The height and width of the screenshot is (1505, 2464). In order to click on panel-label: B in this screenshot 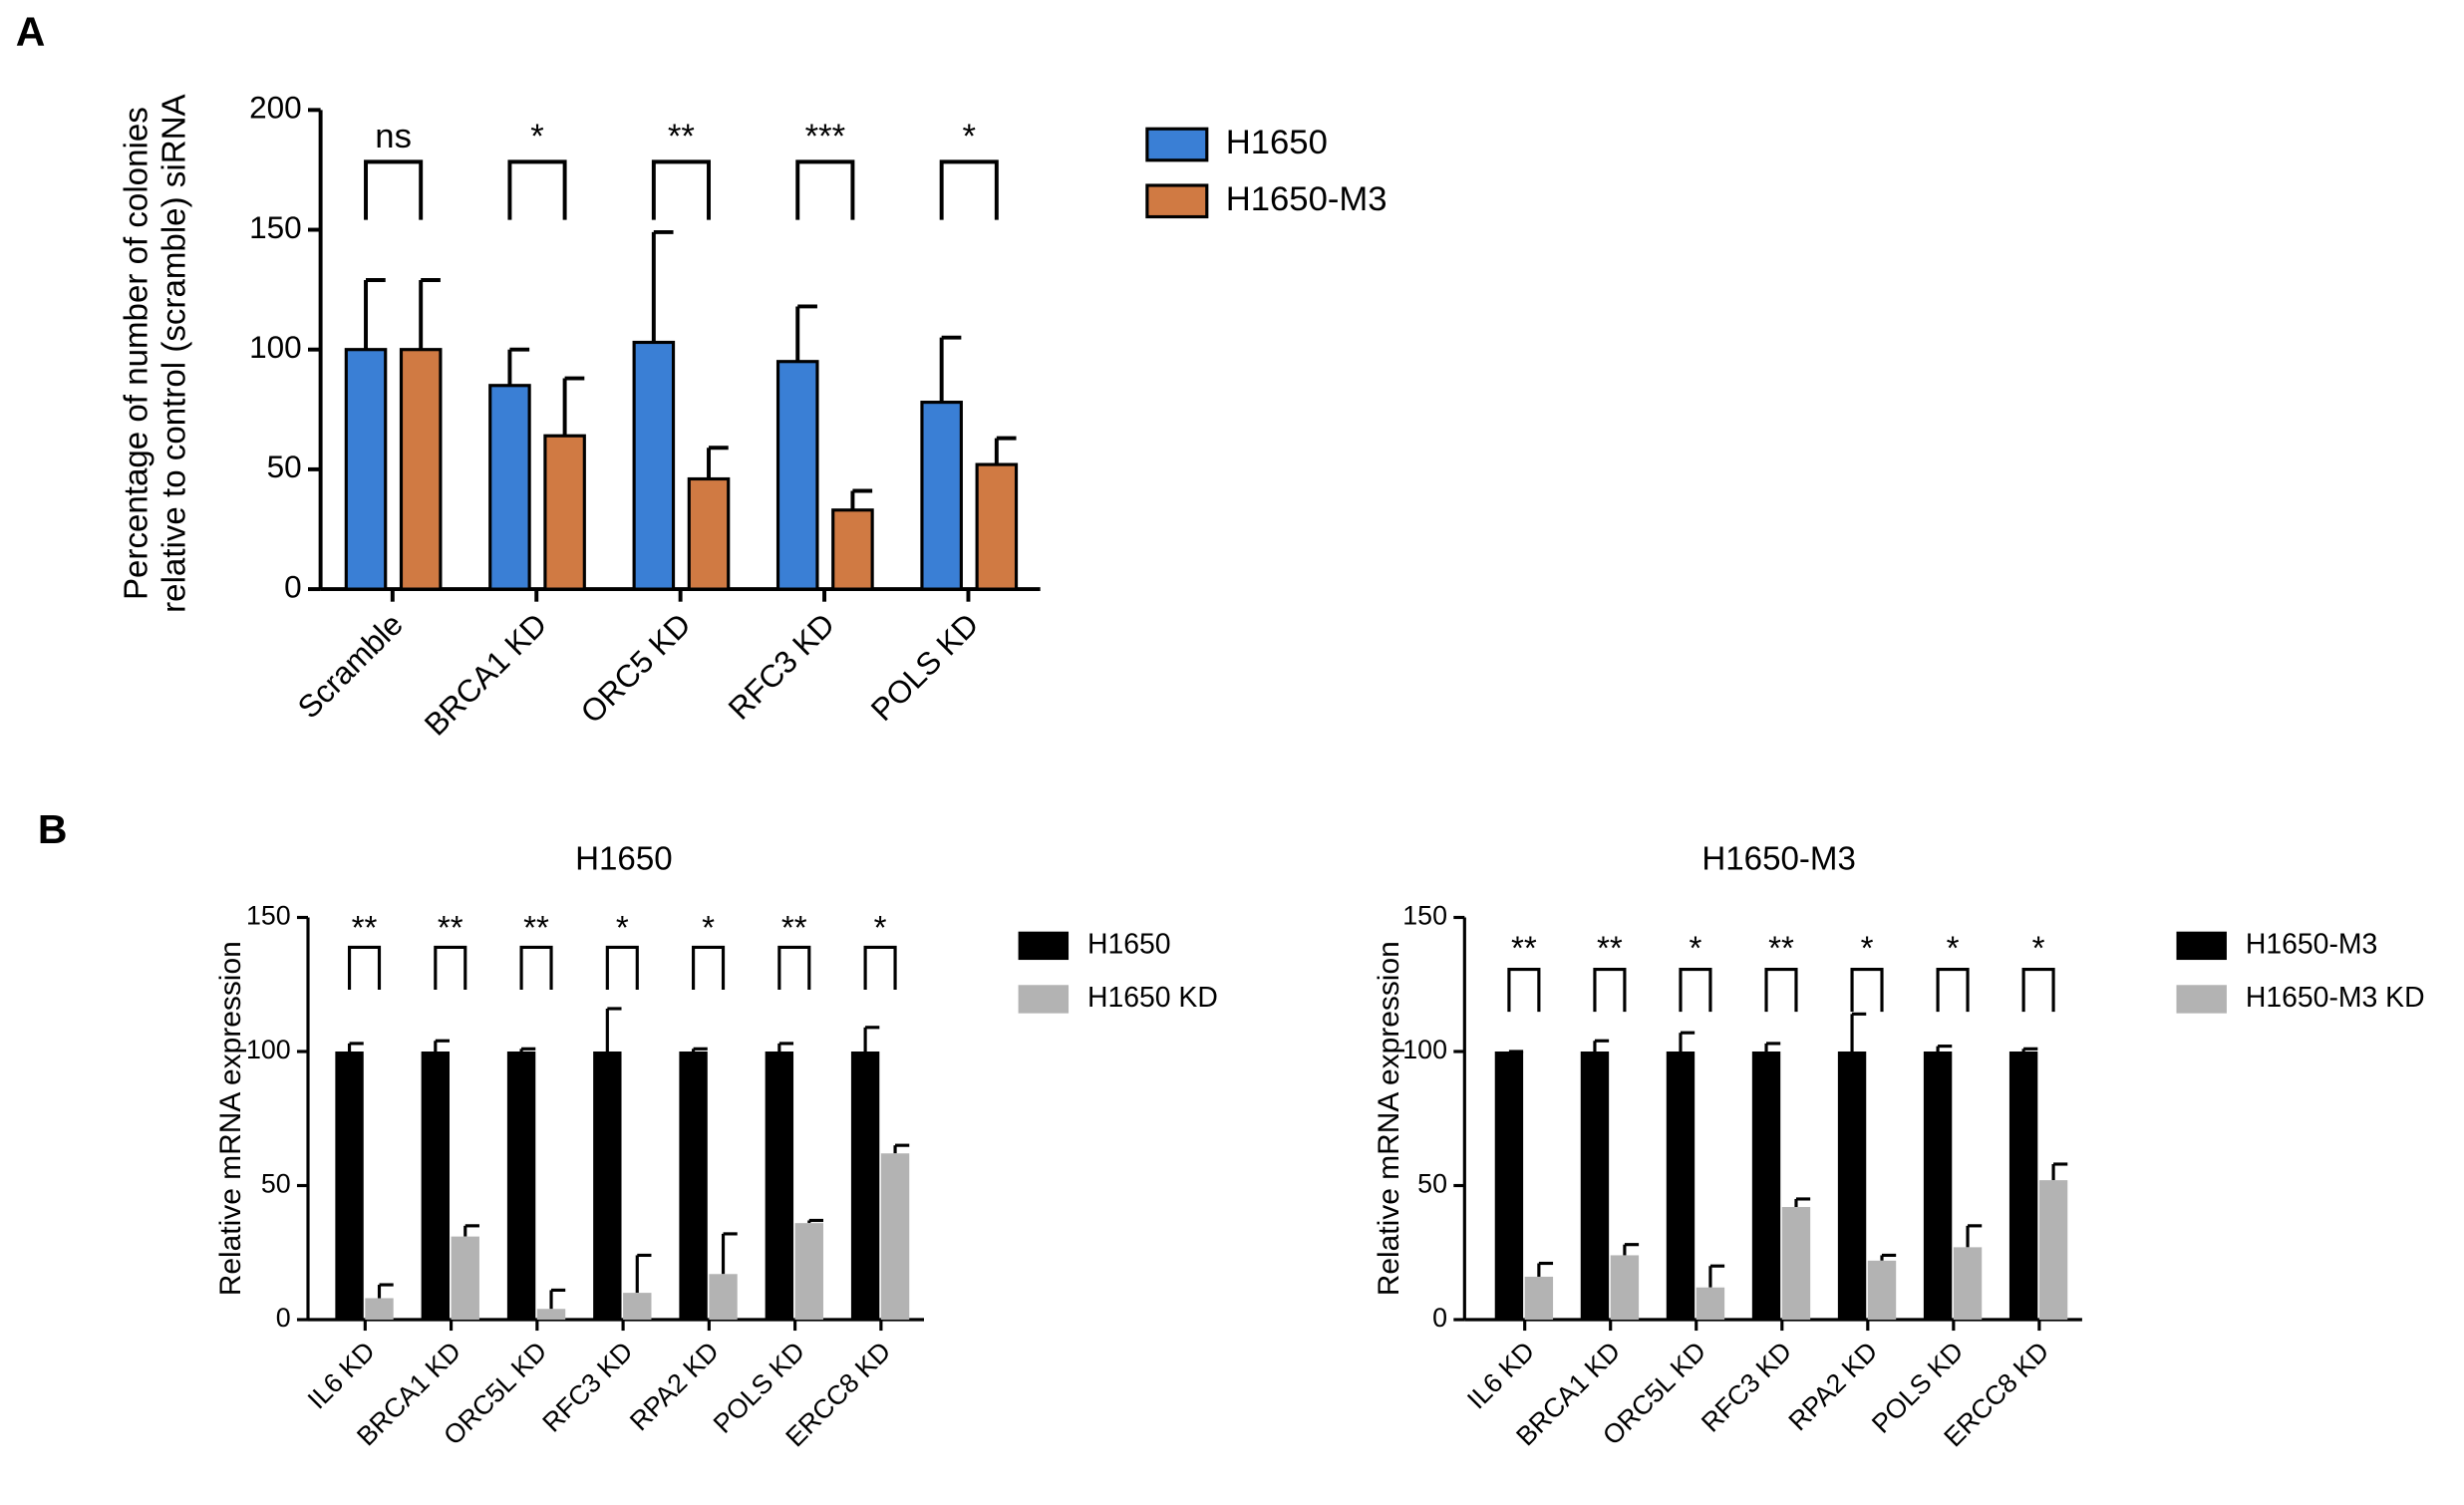, I will do `click(53, 829)`.